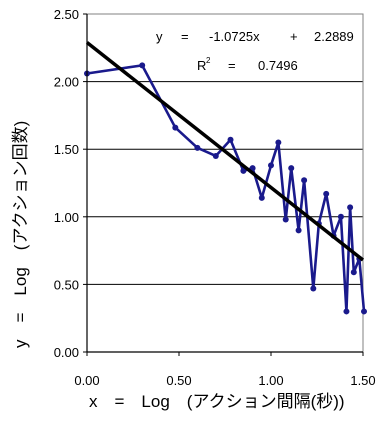 This screenshot has height=423, width=390. Describe the element at coordinates (362, 380) in the screenshot. I see `x-tick-label: 1.50` at that location.